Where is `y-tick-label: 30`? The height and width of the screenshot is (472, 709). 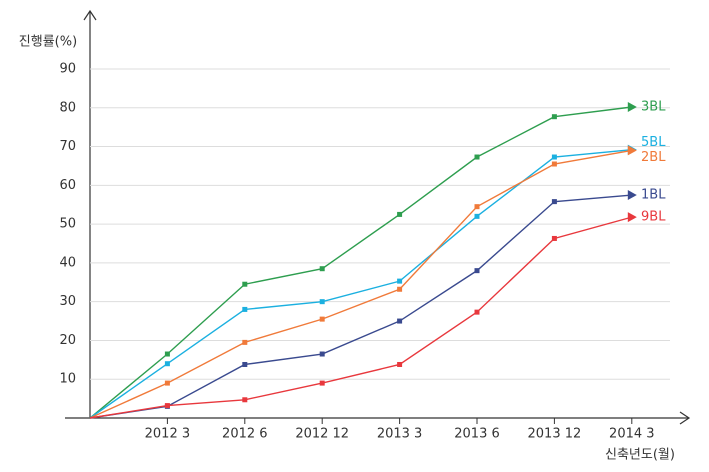
y-tick-label: 30 is located at coordinates (67, 301).